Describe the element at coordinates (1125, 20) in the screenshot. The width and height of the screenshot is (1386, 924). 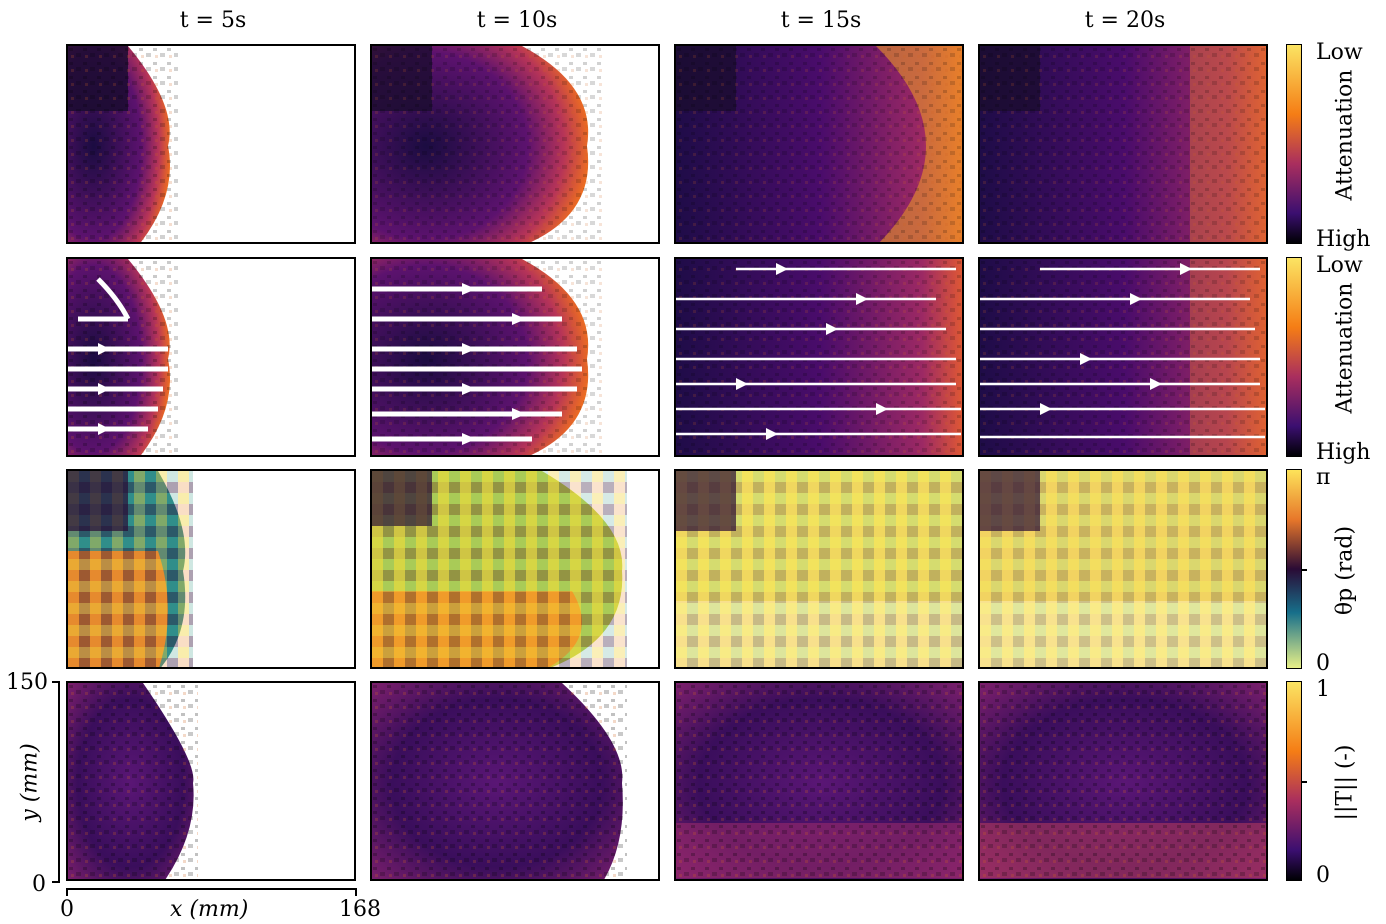
I see `column-title-t20: t = 20s` at that location.